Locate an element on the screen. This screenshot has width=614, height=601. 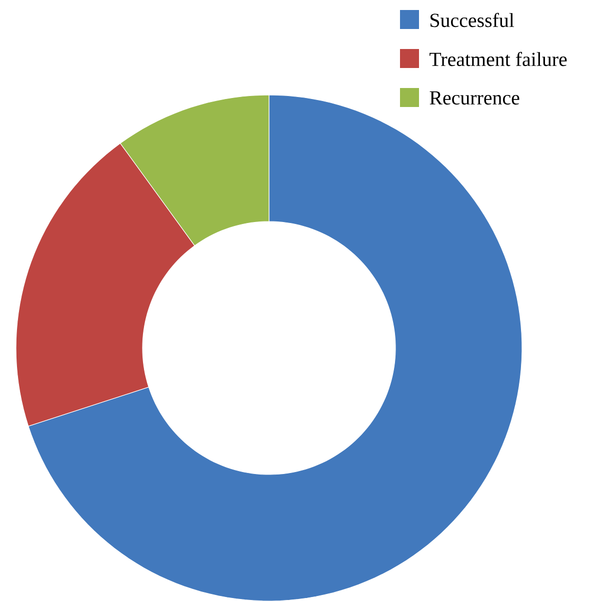
legend-label: Successful is located at coordinates (472, 20).